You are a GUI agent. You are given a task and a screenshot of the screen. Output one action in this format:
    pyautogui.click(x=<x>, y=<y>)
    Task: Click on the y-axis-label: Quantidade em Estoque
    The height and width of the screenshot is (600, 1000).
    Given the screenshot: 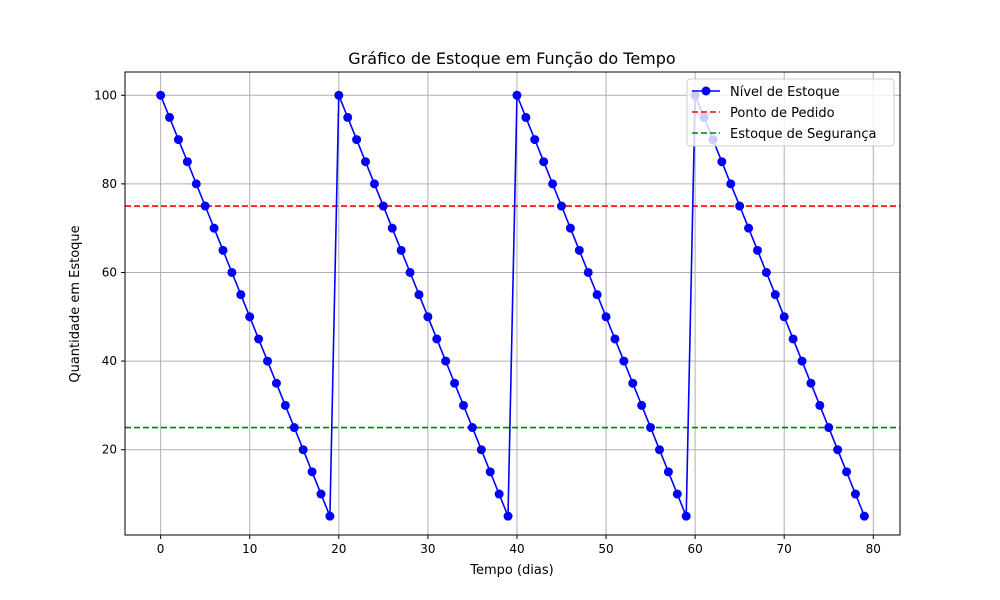 What is the action you would take?
    pyautogui.click(x=75, y=303)
    